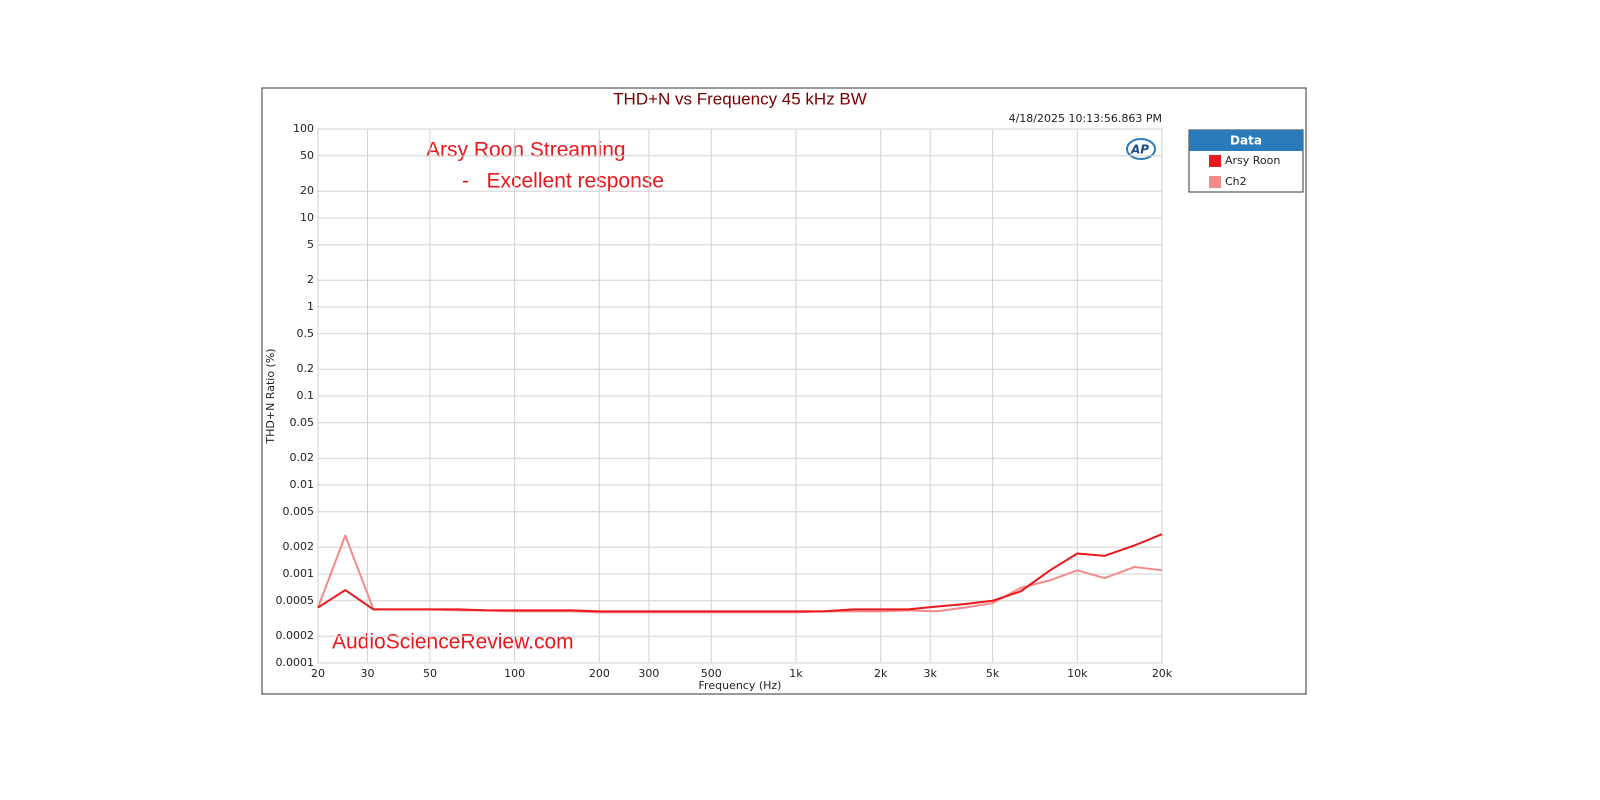 This screenshot has height=800, width=1600. What do you see at coordinates (307, 190) in the screenshot?
I see `y-tick-label: 20` at bounding box center [307, 190].